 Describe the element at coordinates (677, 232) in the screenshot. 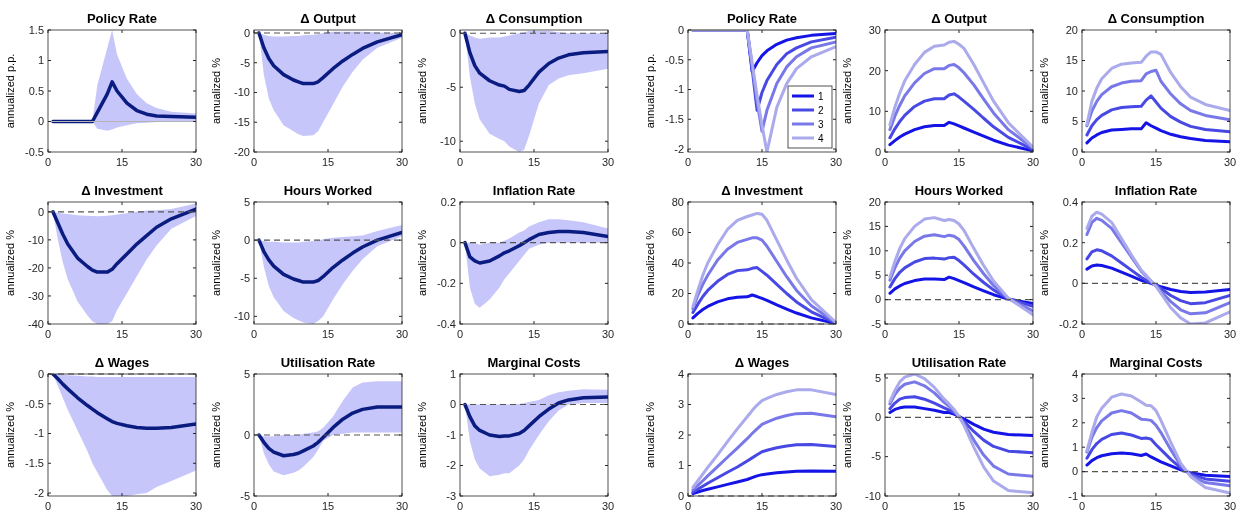

I see `y-tick-label: 60` at that location.